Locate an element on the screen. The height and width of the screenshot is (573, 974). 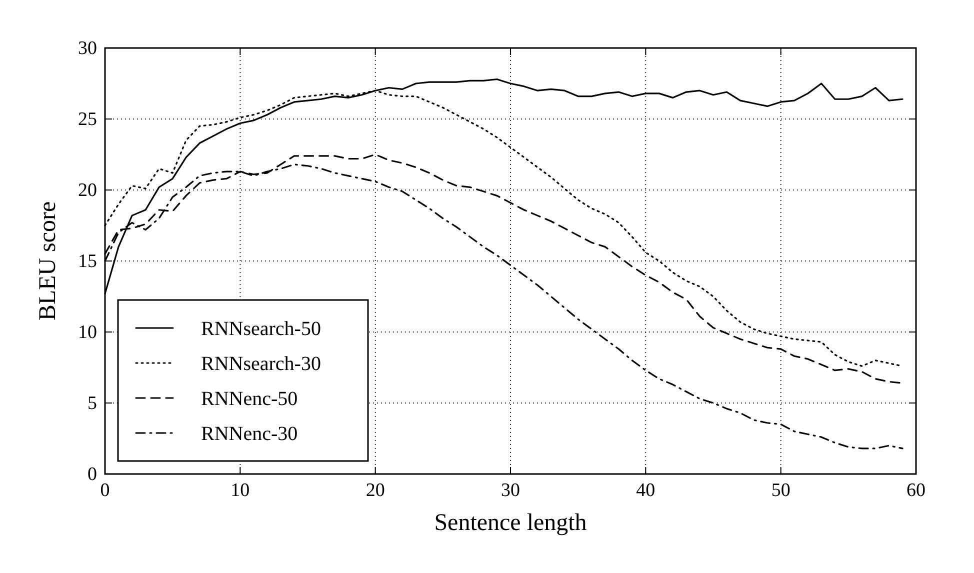
x-tick-label: 60 is located at coordinates (916, 490).